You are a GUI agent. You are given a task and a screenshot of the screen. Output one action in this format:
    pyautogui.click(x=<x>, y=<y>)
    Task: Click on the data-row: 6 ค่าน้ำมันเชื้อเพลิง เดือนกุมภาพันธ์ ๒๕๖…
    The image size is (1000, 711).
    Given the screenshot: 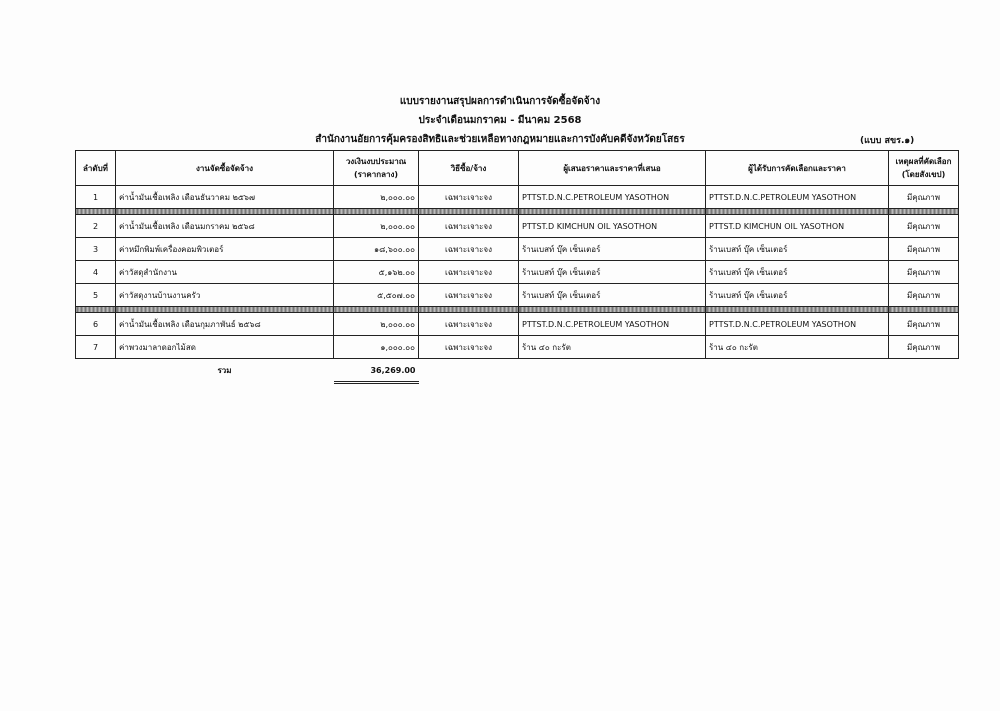 What is the action you would take?
    pyautogui.click(x=517, y=324)
    